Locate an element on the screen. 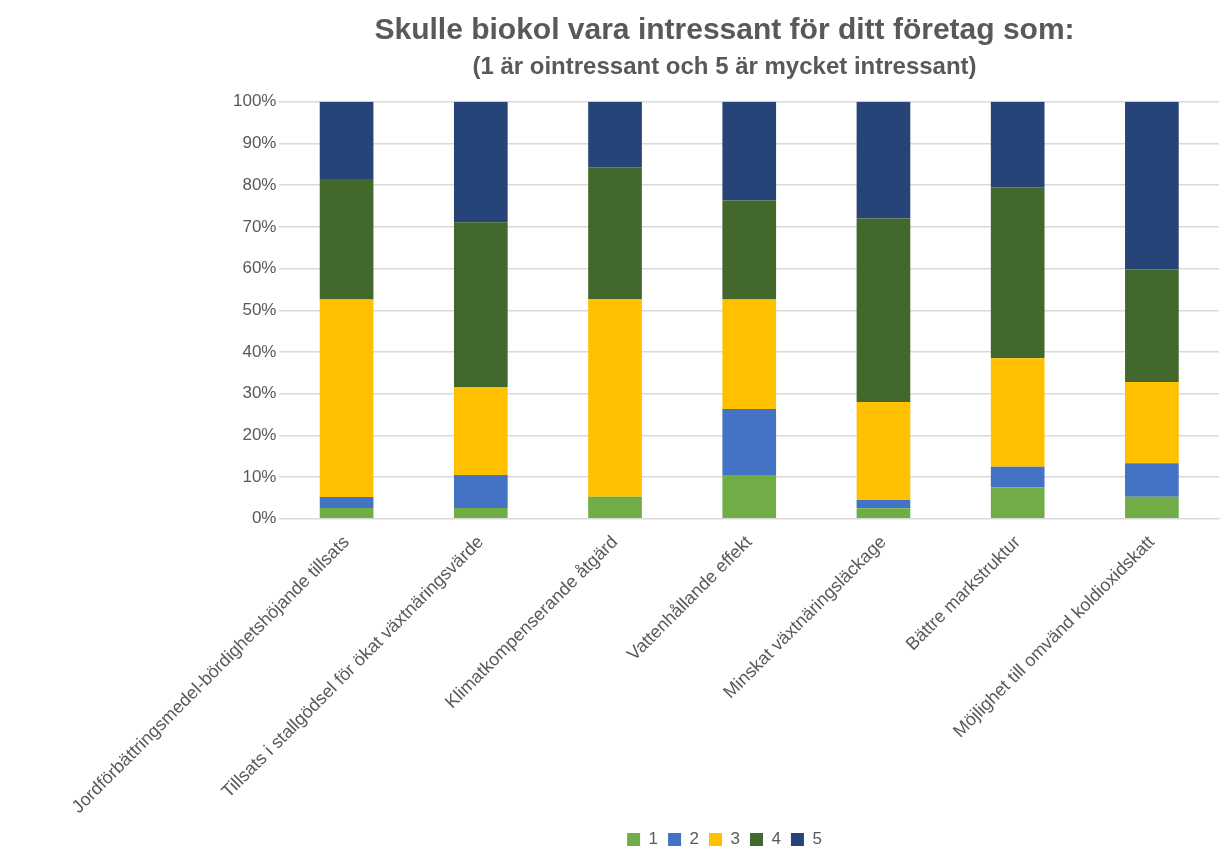  legend-label: 1 is located at coordinates (653, 839).